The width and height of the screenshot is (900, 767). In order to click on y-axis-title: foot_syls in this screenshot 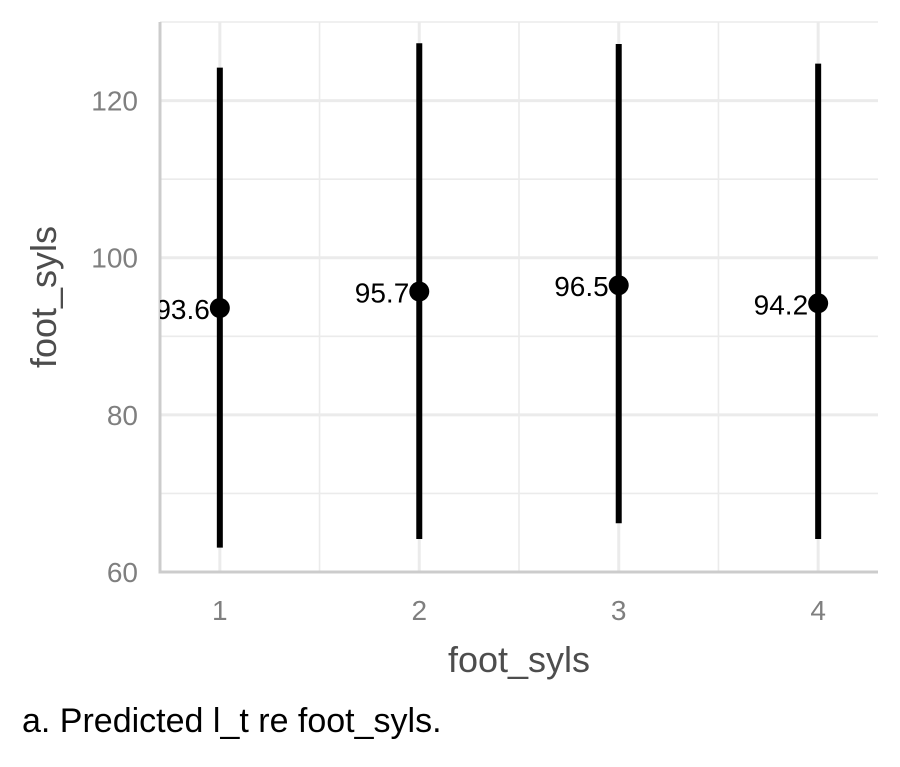, I will do `click(43, 297)`.